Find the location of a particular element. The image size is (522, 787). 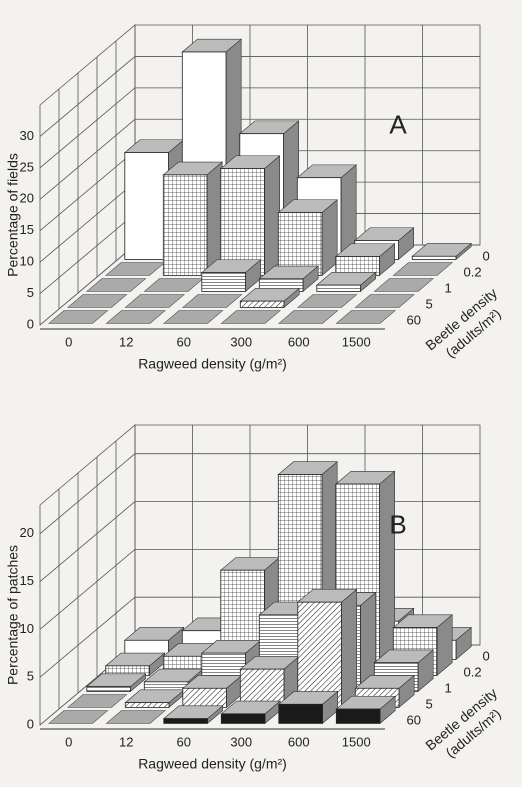

legend-entry: 1 is located at coordinates (448, 287).